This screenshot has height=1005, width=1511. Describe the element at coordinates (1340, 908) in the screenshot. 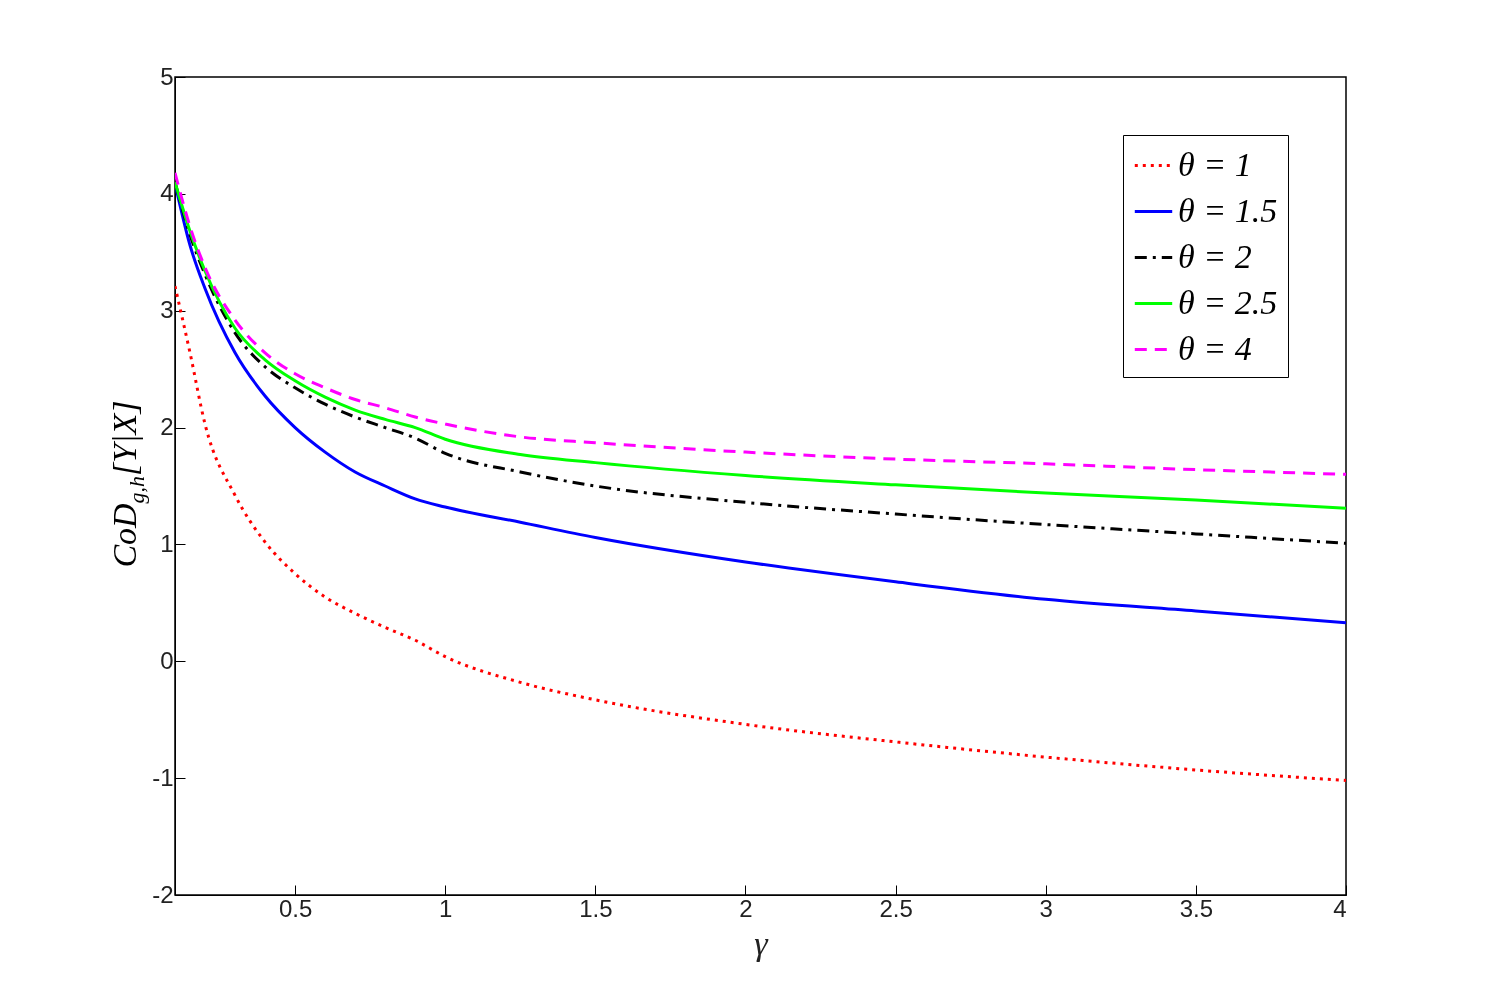

I see `x-tick-label: 4` at that location.